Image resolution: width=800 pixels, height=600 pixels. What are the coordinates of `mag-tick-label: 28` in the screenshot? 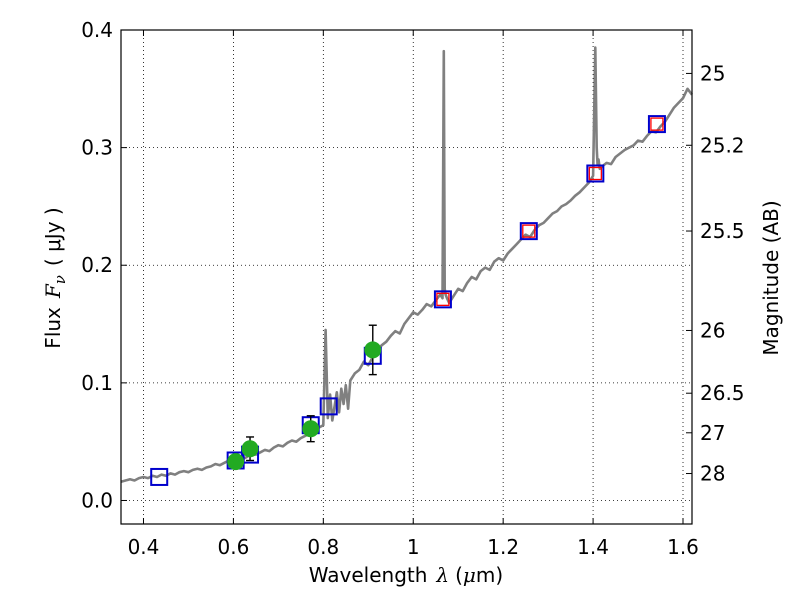 It's located at (712, 474).